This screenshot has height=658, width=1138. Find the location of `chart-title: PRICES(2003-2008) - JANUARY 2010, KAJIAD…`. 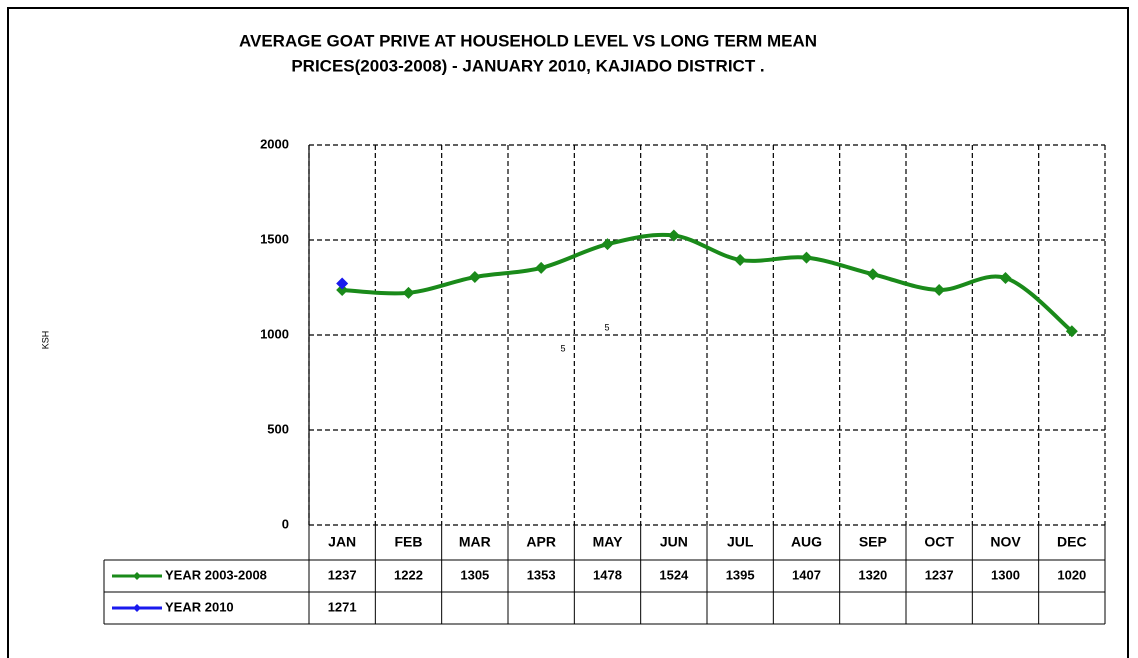

chart-title: PRICES(2003-2008) - JANUARY 2010, KAJIAD… is located at coordinates (527, 65).